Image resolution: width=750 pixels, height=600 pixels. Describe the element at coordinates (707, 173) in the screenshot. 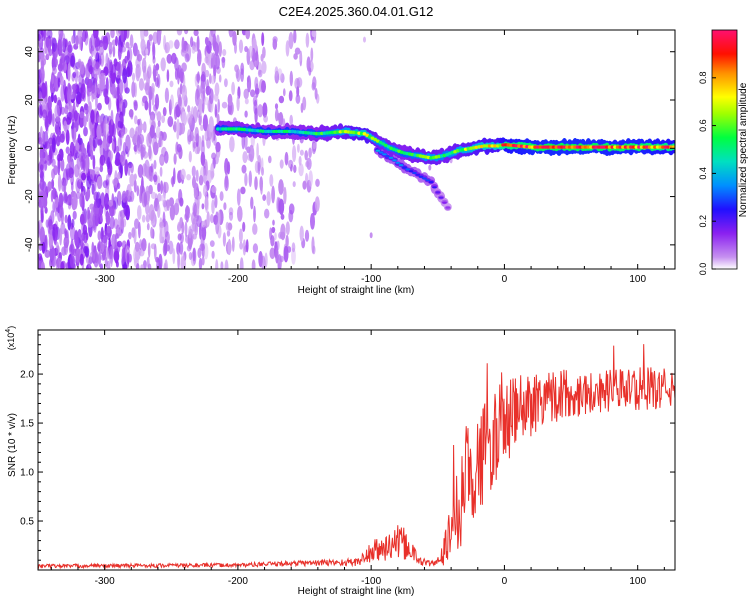

I see `colorbar-ticks: 0.0 0.2 0.4 0.6 0.8` at that location.